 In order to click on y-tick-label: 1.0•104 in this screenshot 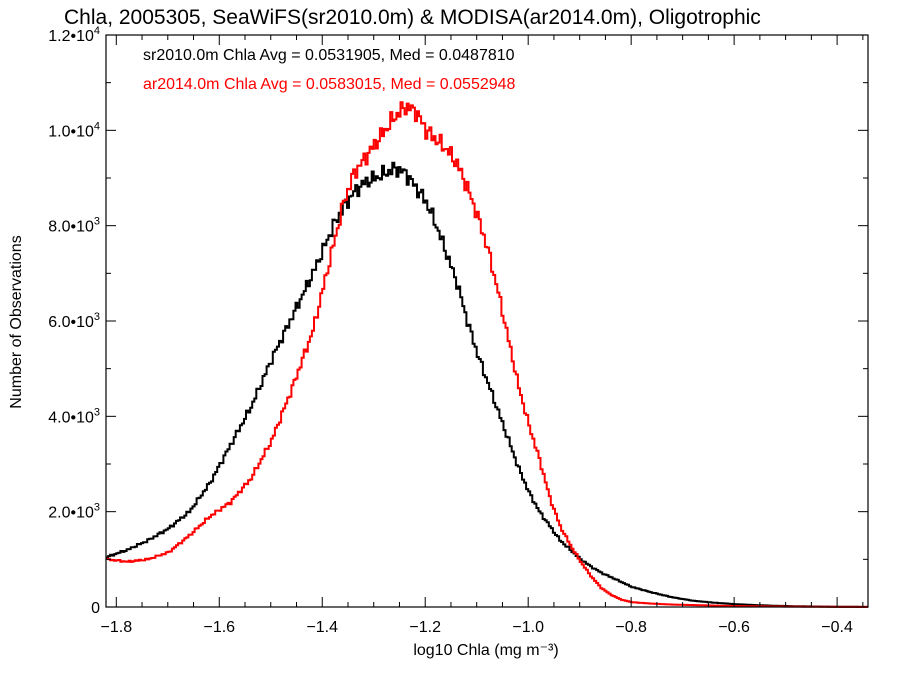, I will do `click(74, 130)`.